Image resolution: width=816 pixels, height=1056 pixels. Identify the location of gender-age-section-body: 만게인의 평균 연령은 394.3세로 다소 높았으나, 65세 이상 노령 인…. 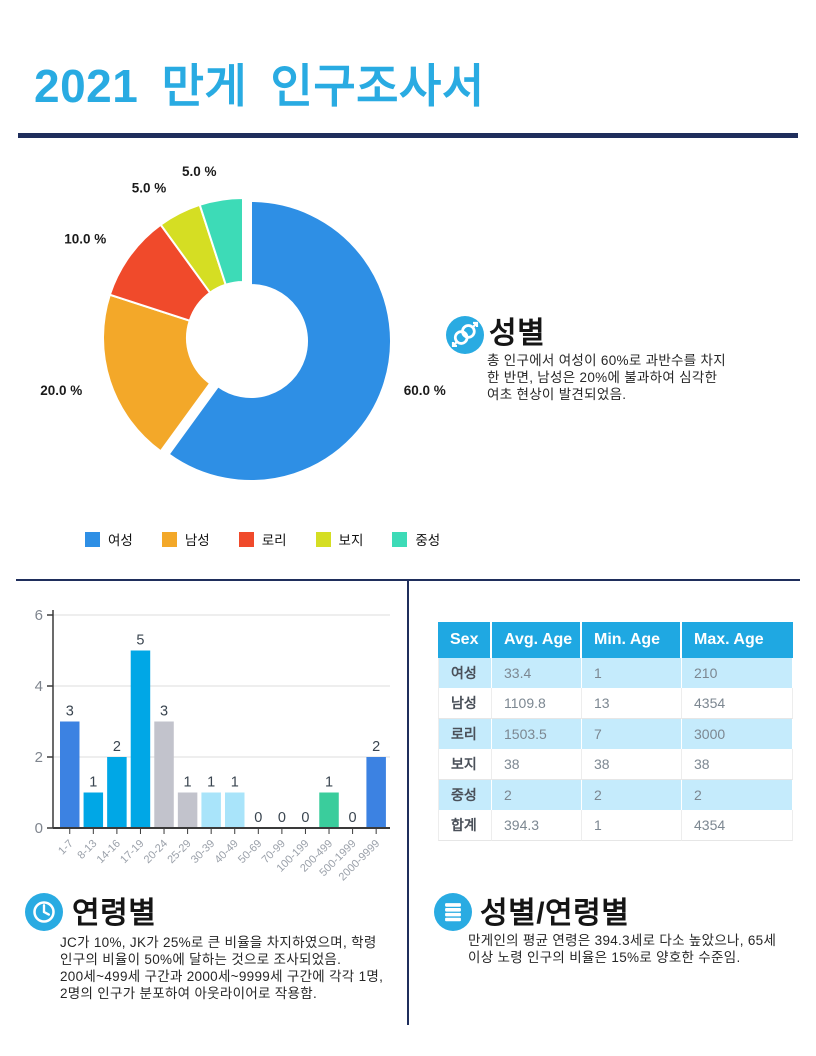
(622, 949).